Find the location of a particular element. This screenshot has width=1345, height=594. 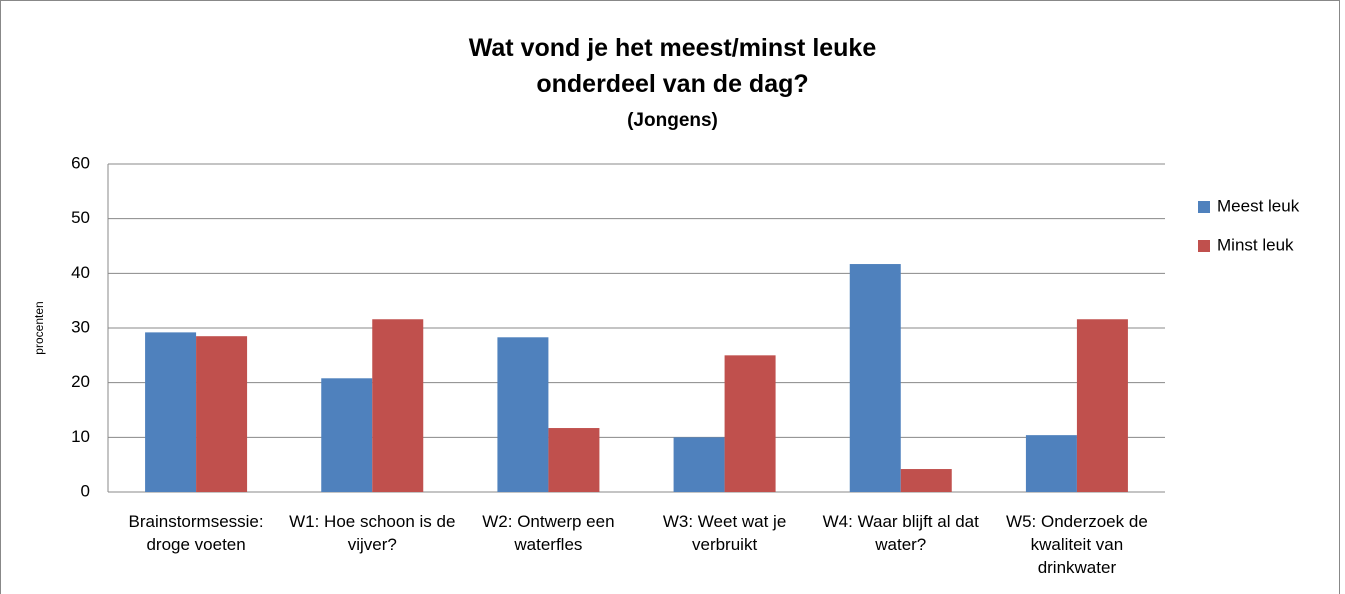

y-tick-label: 20 is located at coordinates (80, 381).